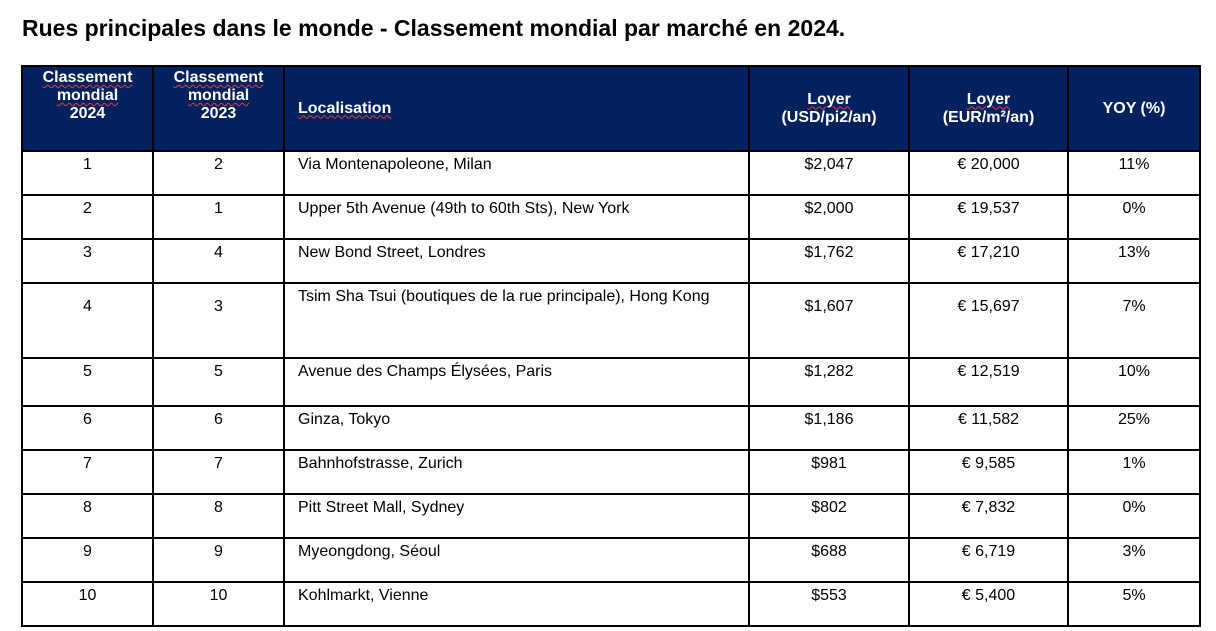 The height and width of the screenshot is (631, 1216). I want to click on cell-yoy: 1%, so click(1134, 472).